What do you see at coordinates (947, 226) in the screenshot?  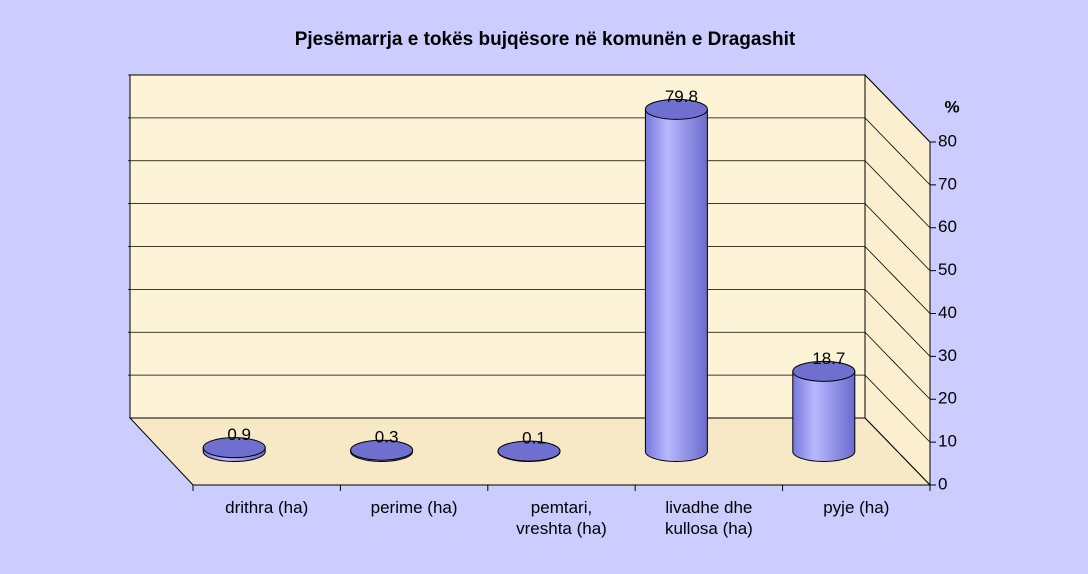 I see `y-tick-label: 60` at bounding box center [947, 226].